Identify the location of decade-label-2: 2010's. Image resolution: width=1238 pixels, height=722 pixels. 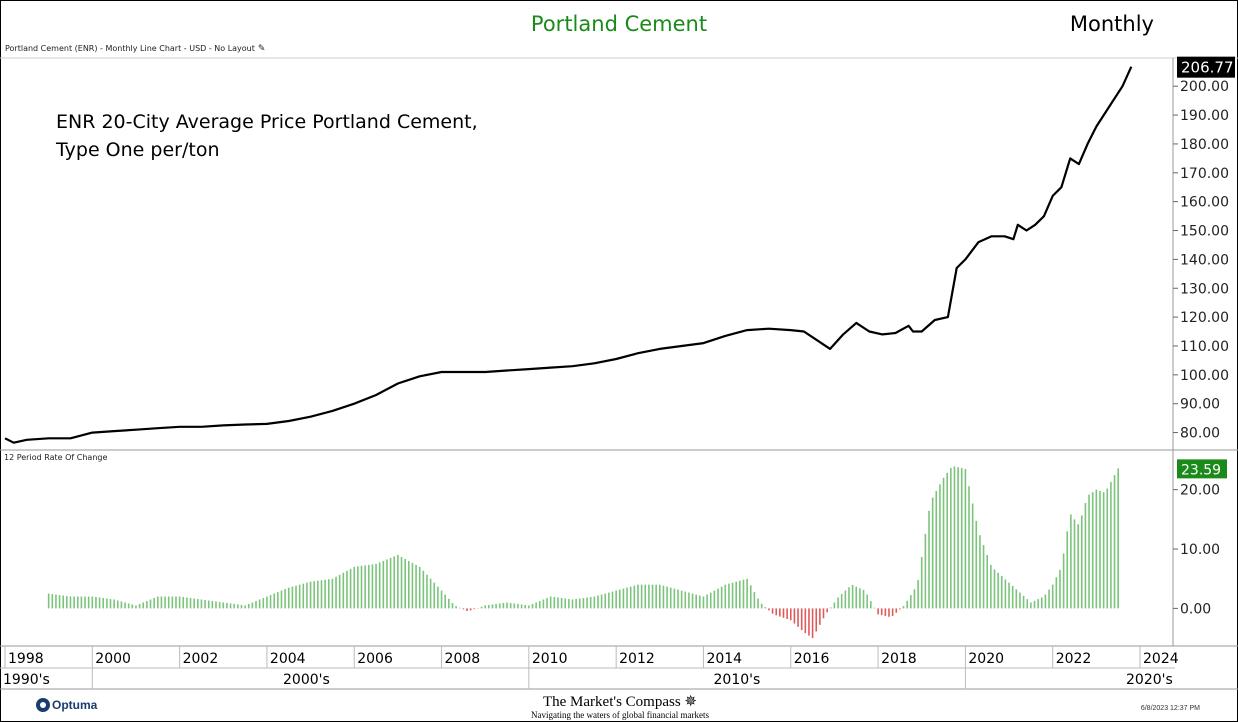
(737, 680).